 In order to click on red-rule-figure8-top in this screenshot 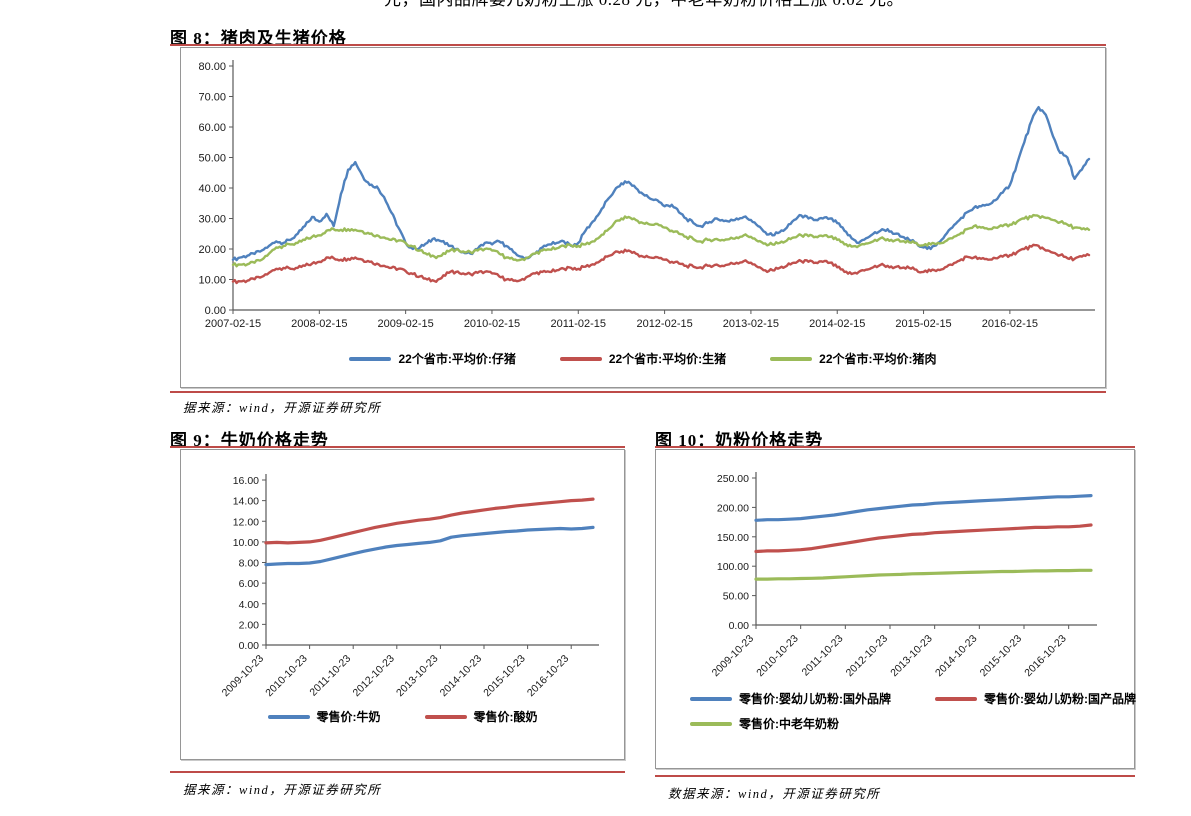, I will do `click(638, 45)`.